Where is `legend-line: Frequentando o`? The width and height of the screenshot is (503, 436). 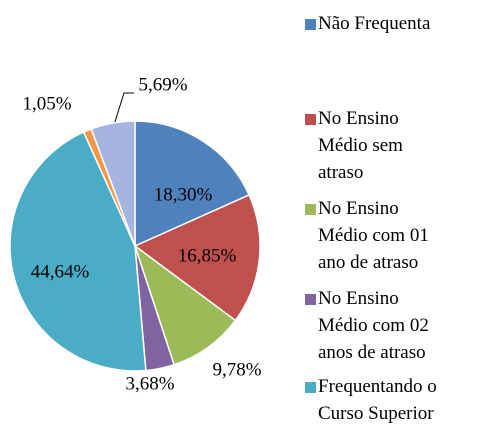
legend-line: Frequentando o is located at coordinates (377, 386).